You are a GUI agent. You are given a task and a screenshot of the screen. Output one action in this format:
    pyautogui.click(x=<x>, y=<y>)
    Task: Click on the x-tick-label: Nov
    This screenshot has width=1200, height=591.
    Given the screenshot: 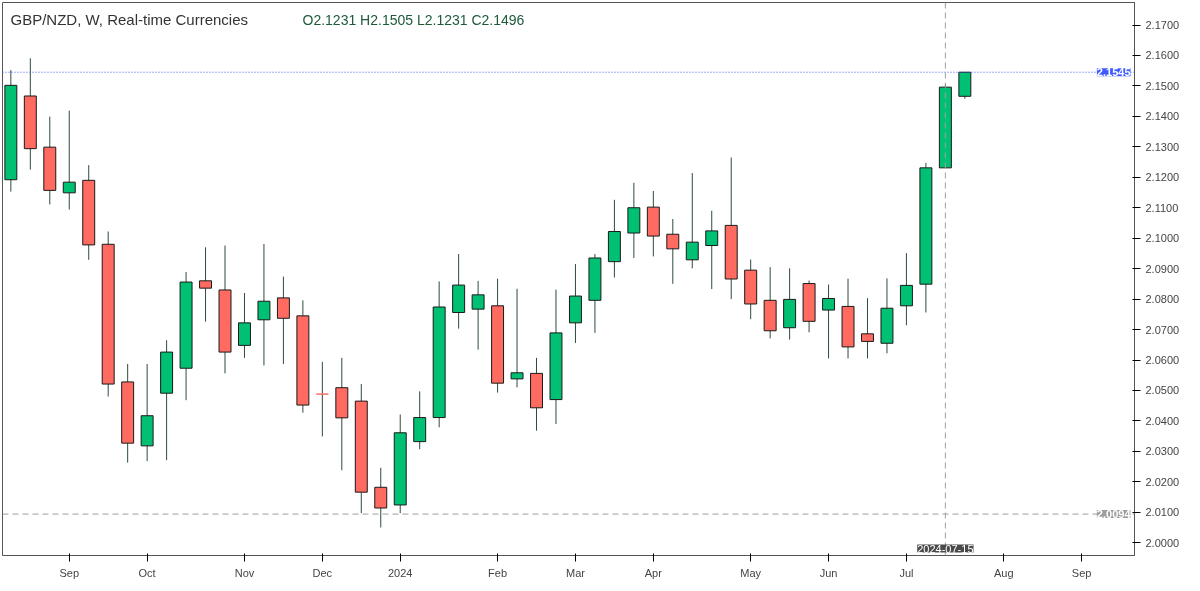 What is the action you would take?
    pyautogui.click(x=244, y=572)
    